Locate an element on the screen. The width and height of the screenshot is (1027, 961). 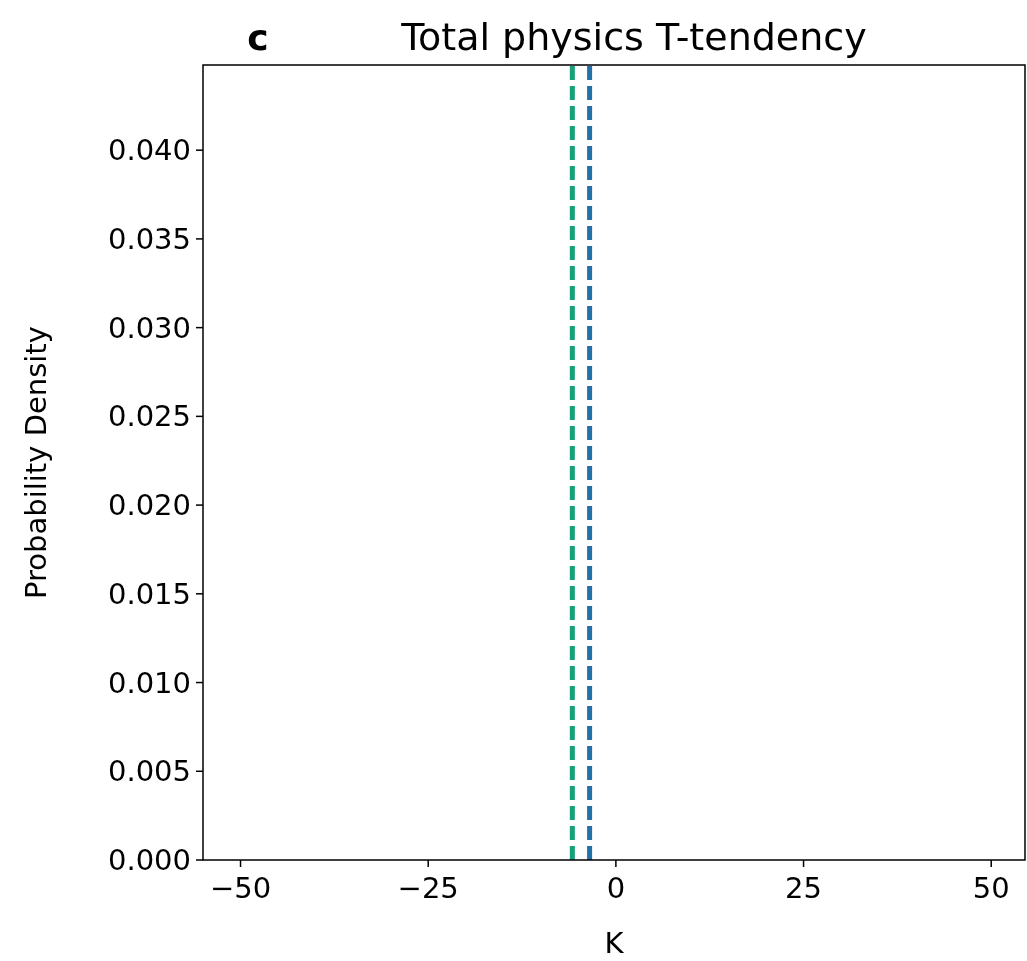
x-tick-label: −50 is located at coordinates (240, 888).